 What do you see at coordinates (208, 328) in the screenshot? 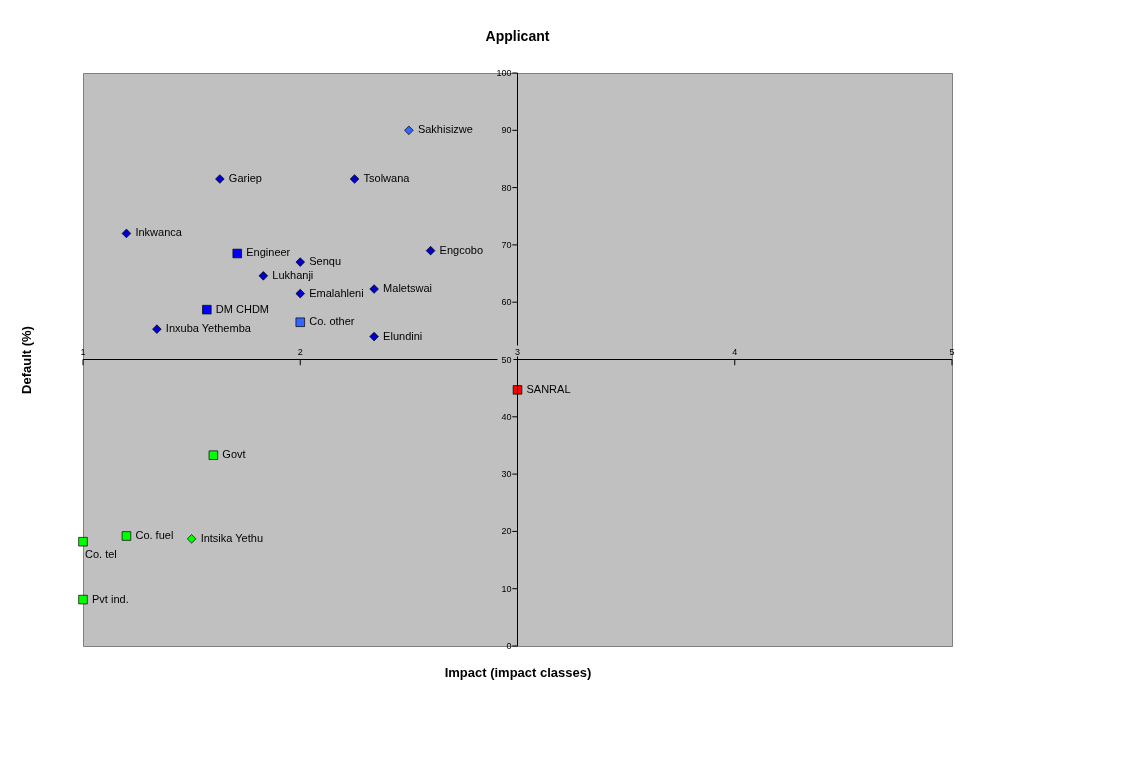
I see `annotation: Inxuba Yethemba` at bounding box center [208, 328].